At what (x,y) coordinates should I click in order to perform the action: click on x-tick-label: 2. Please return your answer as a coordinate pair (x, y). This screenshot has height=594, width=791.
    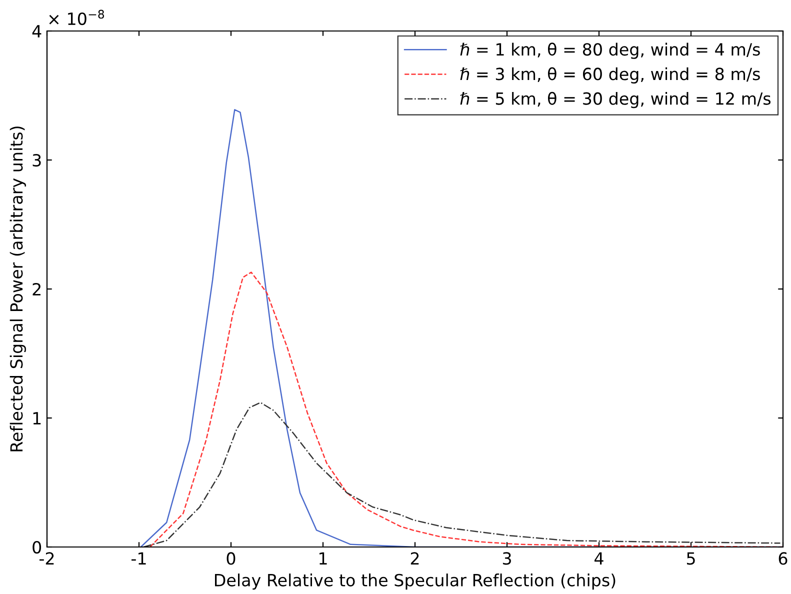
    Looking at the image, I should click on (414, 558).